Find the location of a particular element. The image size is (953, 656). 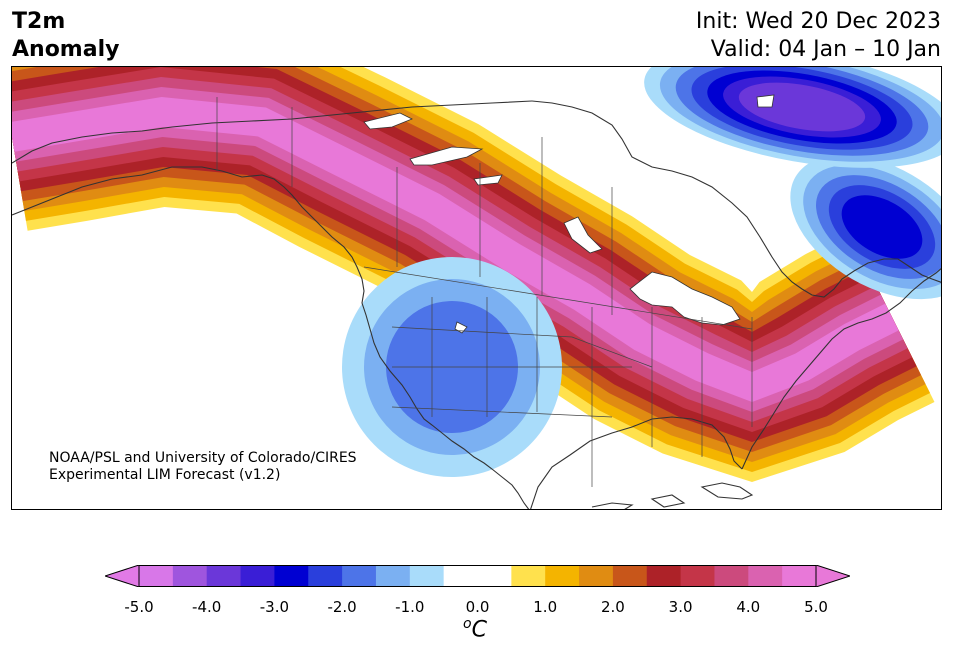

colorbar-tick-label: -4.0 is located at coordinates (207, 607).